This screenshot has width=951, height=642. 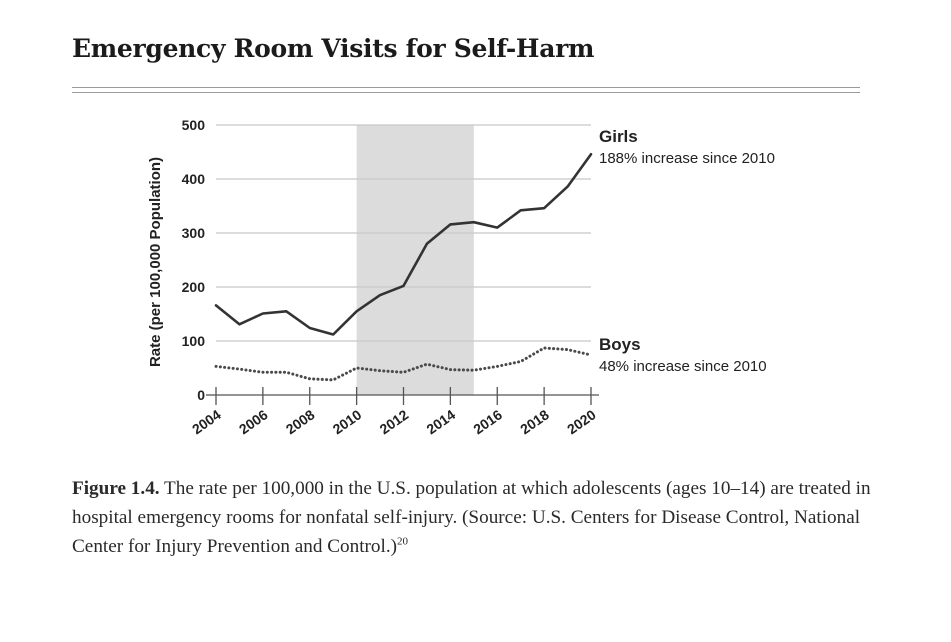 I want to click on x-tick-2014: 2014, so click(x=440, y=421).